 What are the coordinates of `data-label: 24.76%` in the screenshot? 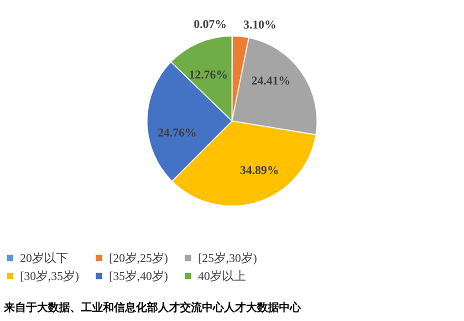 It's located at (177, 133).